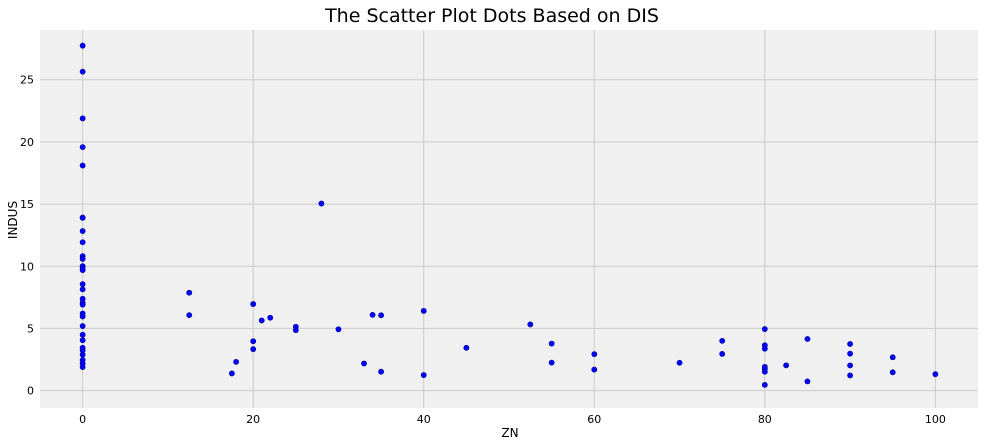 This screenshot has width=987, height=445. What do you see at coordinates (509, 433) in the screenshot?
I see `x-axis-label: ZN` at bounding box center [509, 433].